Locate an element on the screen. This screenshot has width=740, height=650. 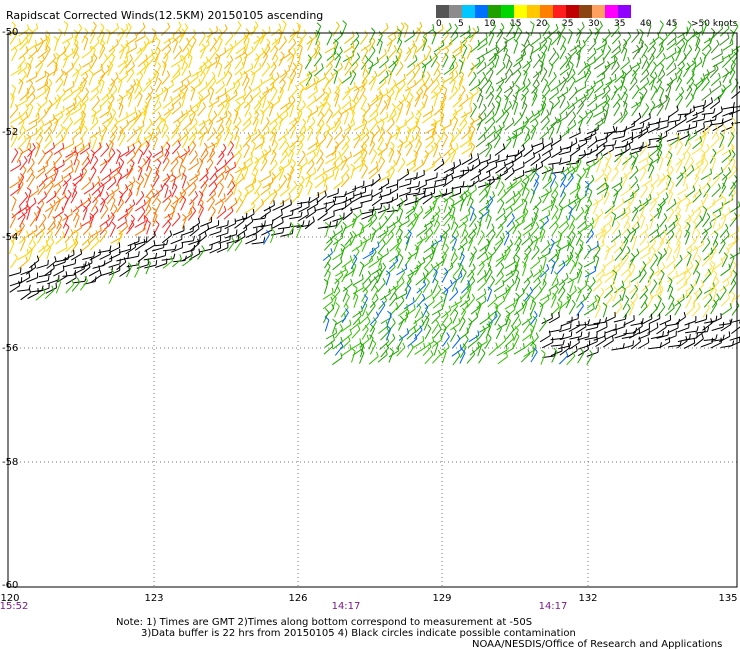
legend-label: 35 is located at coordinates (620, 24).